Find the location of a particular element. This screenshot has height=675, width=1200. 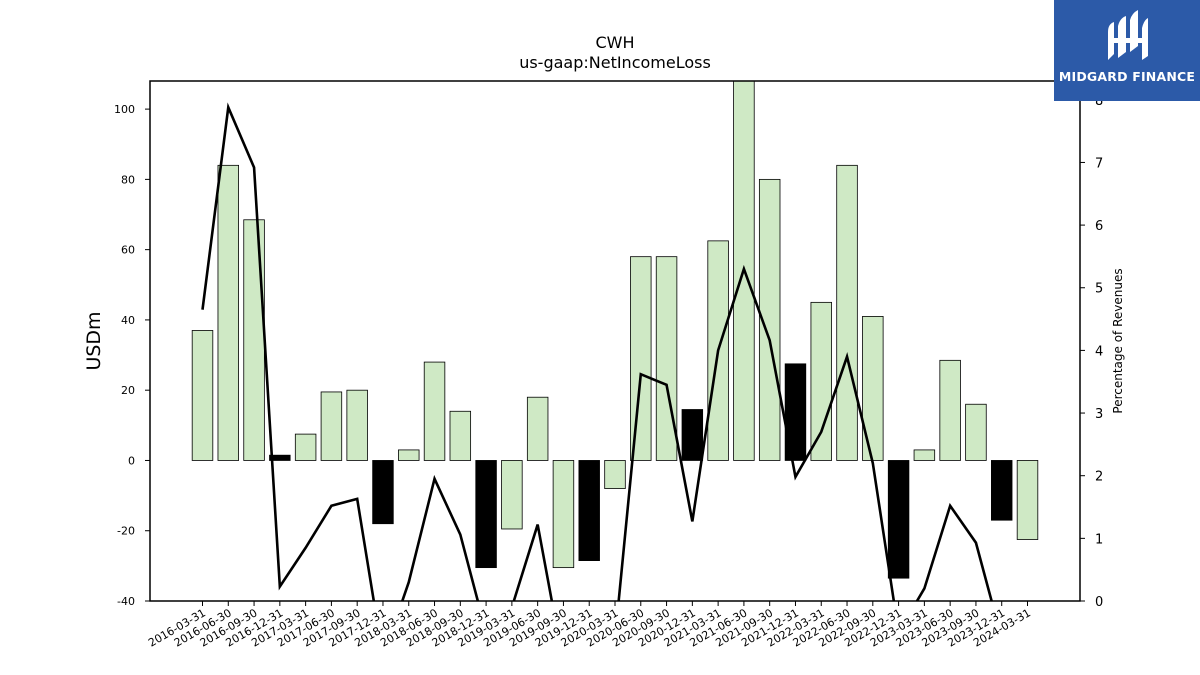

left-tick-label: 40 is located at coordinates (128, 320).